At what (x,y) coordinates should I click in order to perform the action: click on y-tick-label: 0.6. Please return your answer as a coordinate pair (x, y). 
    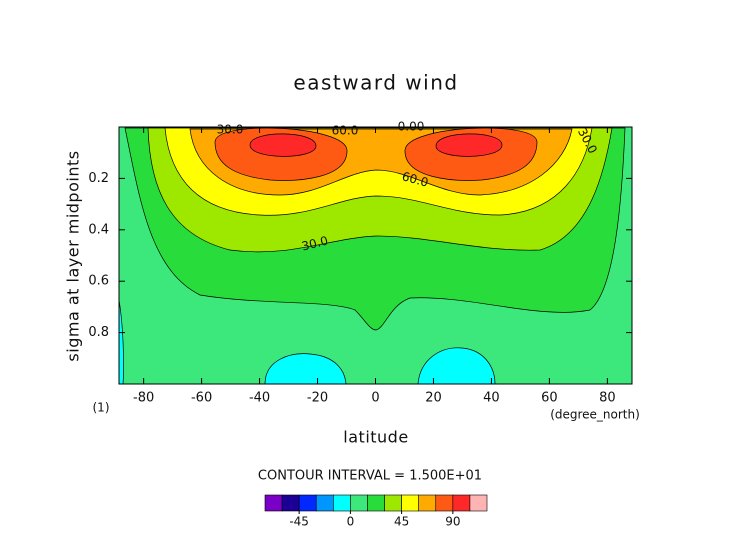
    Looking at the image, I should click on (98, 281).